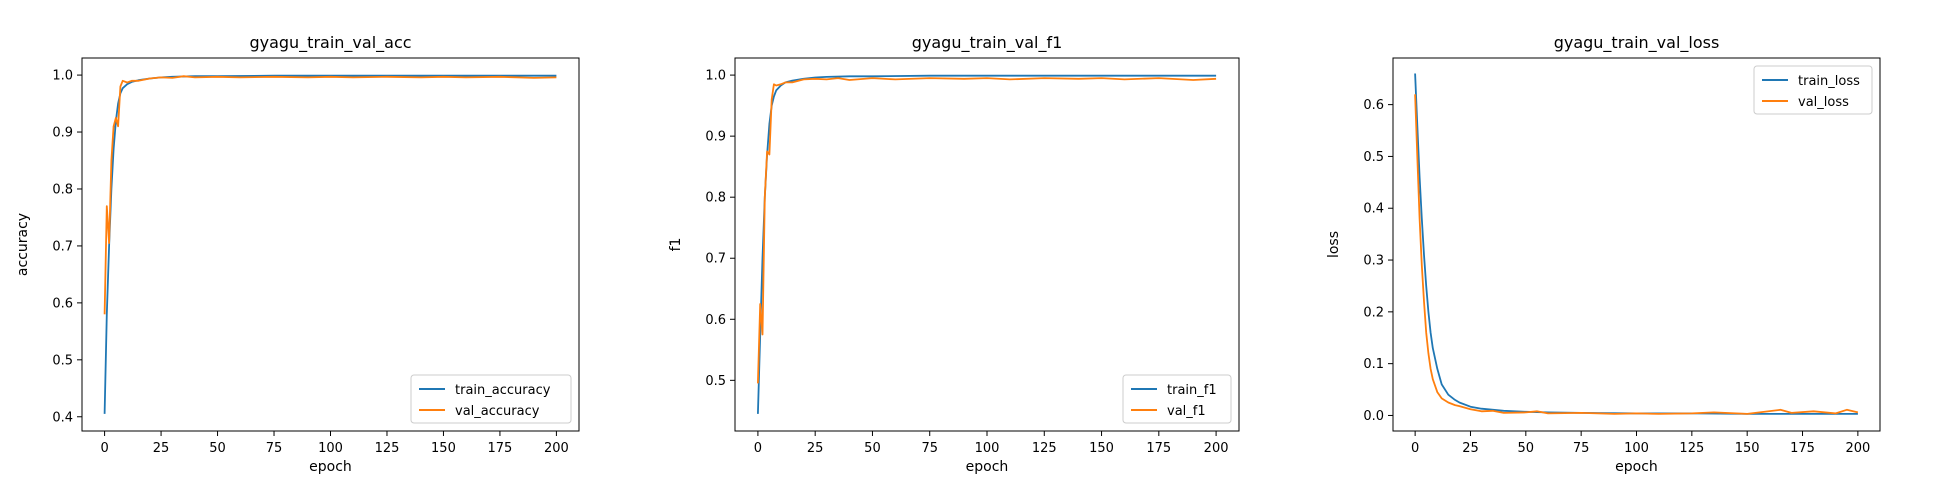 This screenshot has width=1940, height=480. I want to click on legend-label: val_loss, so click(1823, 102).